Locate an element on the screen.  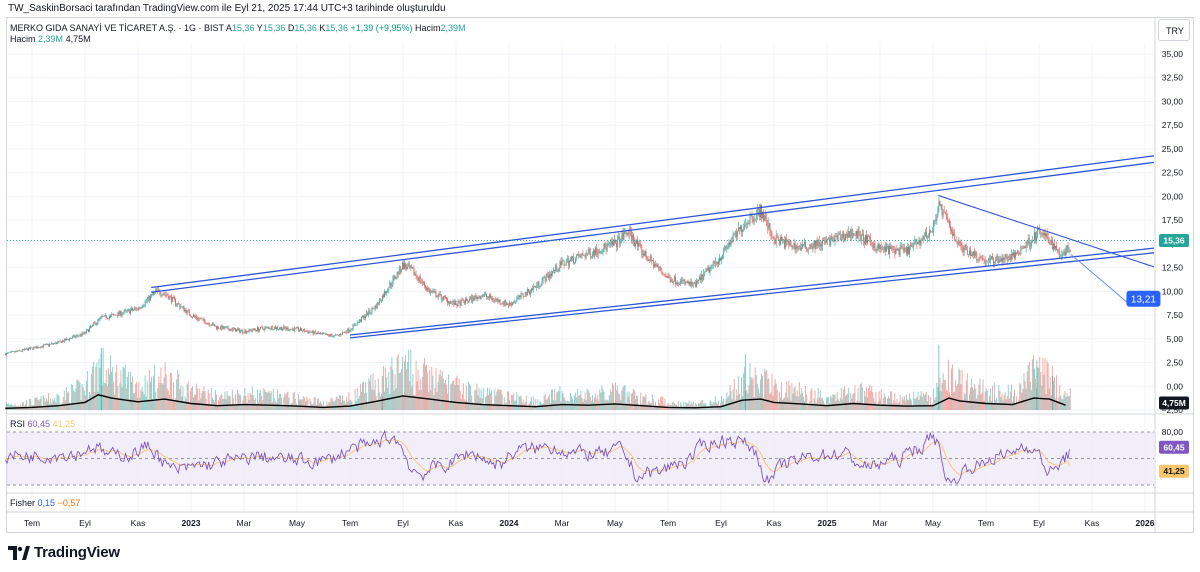
volume-legend-label: Hacim is located at coordinates (23, 39).